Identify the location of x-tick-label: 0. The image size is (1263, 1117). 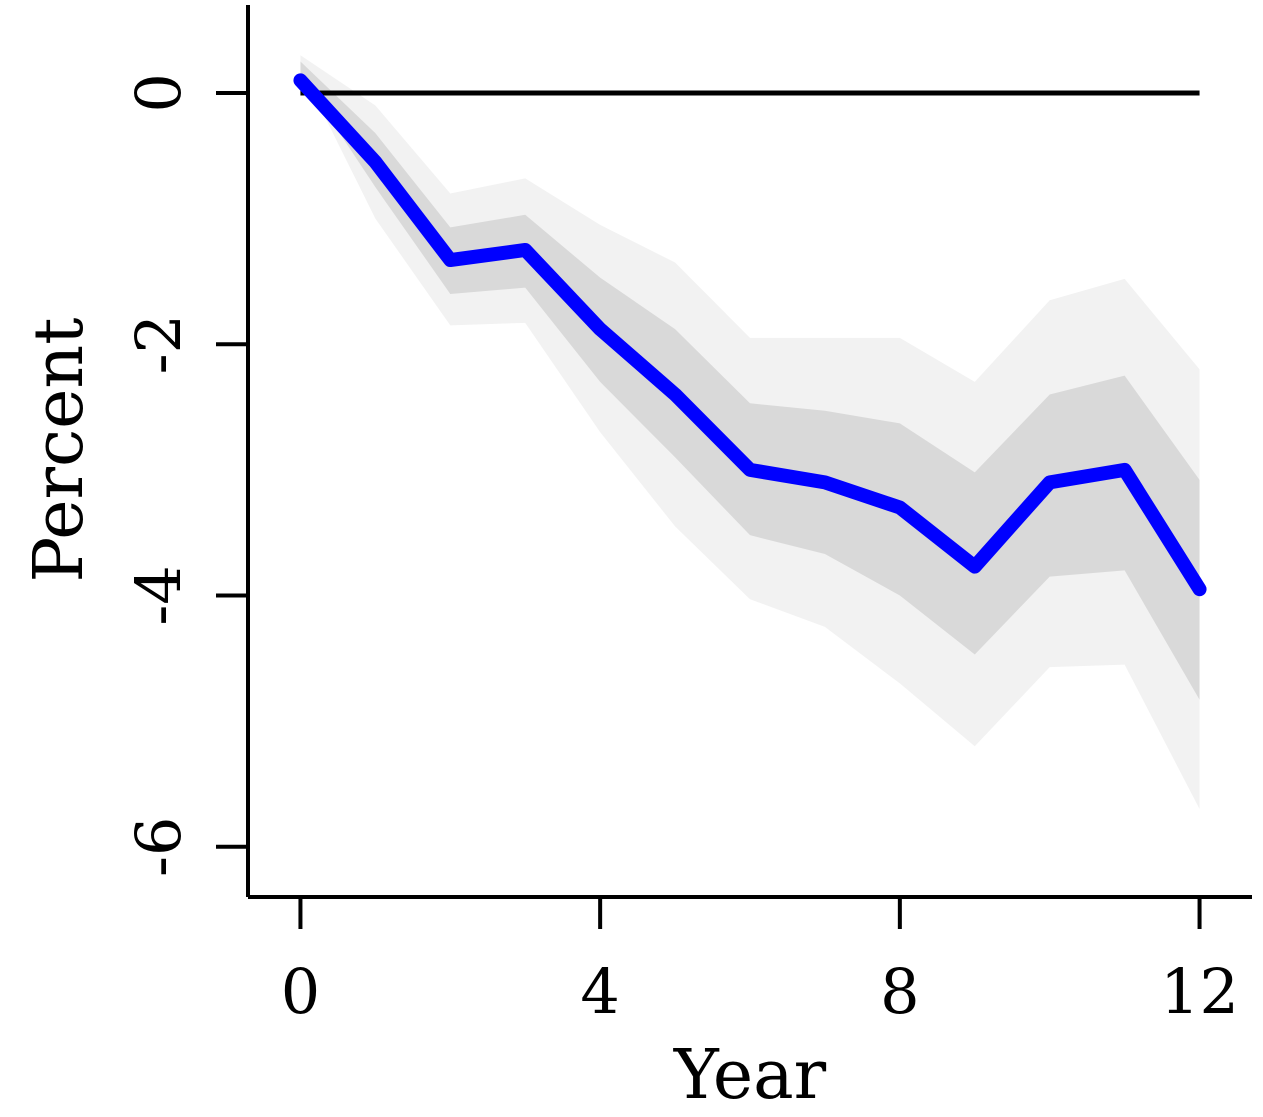
(300, 991).